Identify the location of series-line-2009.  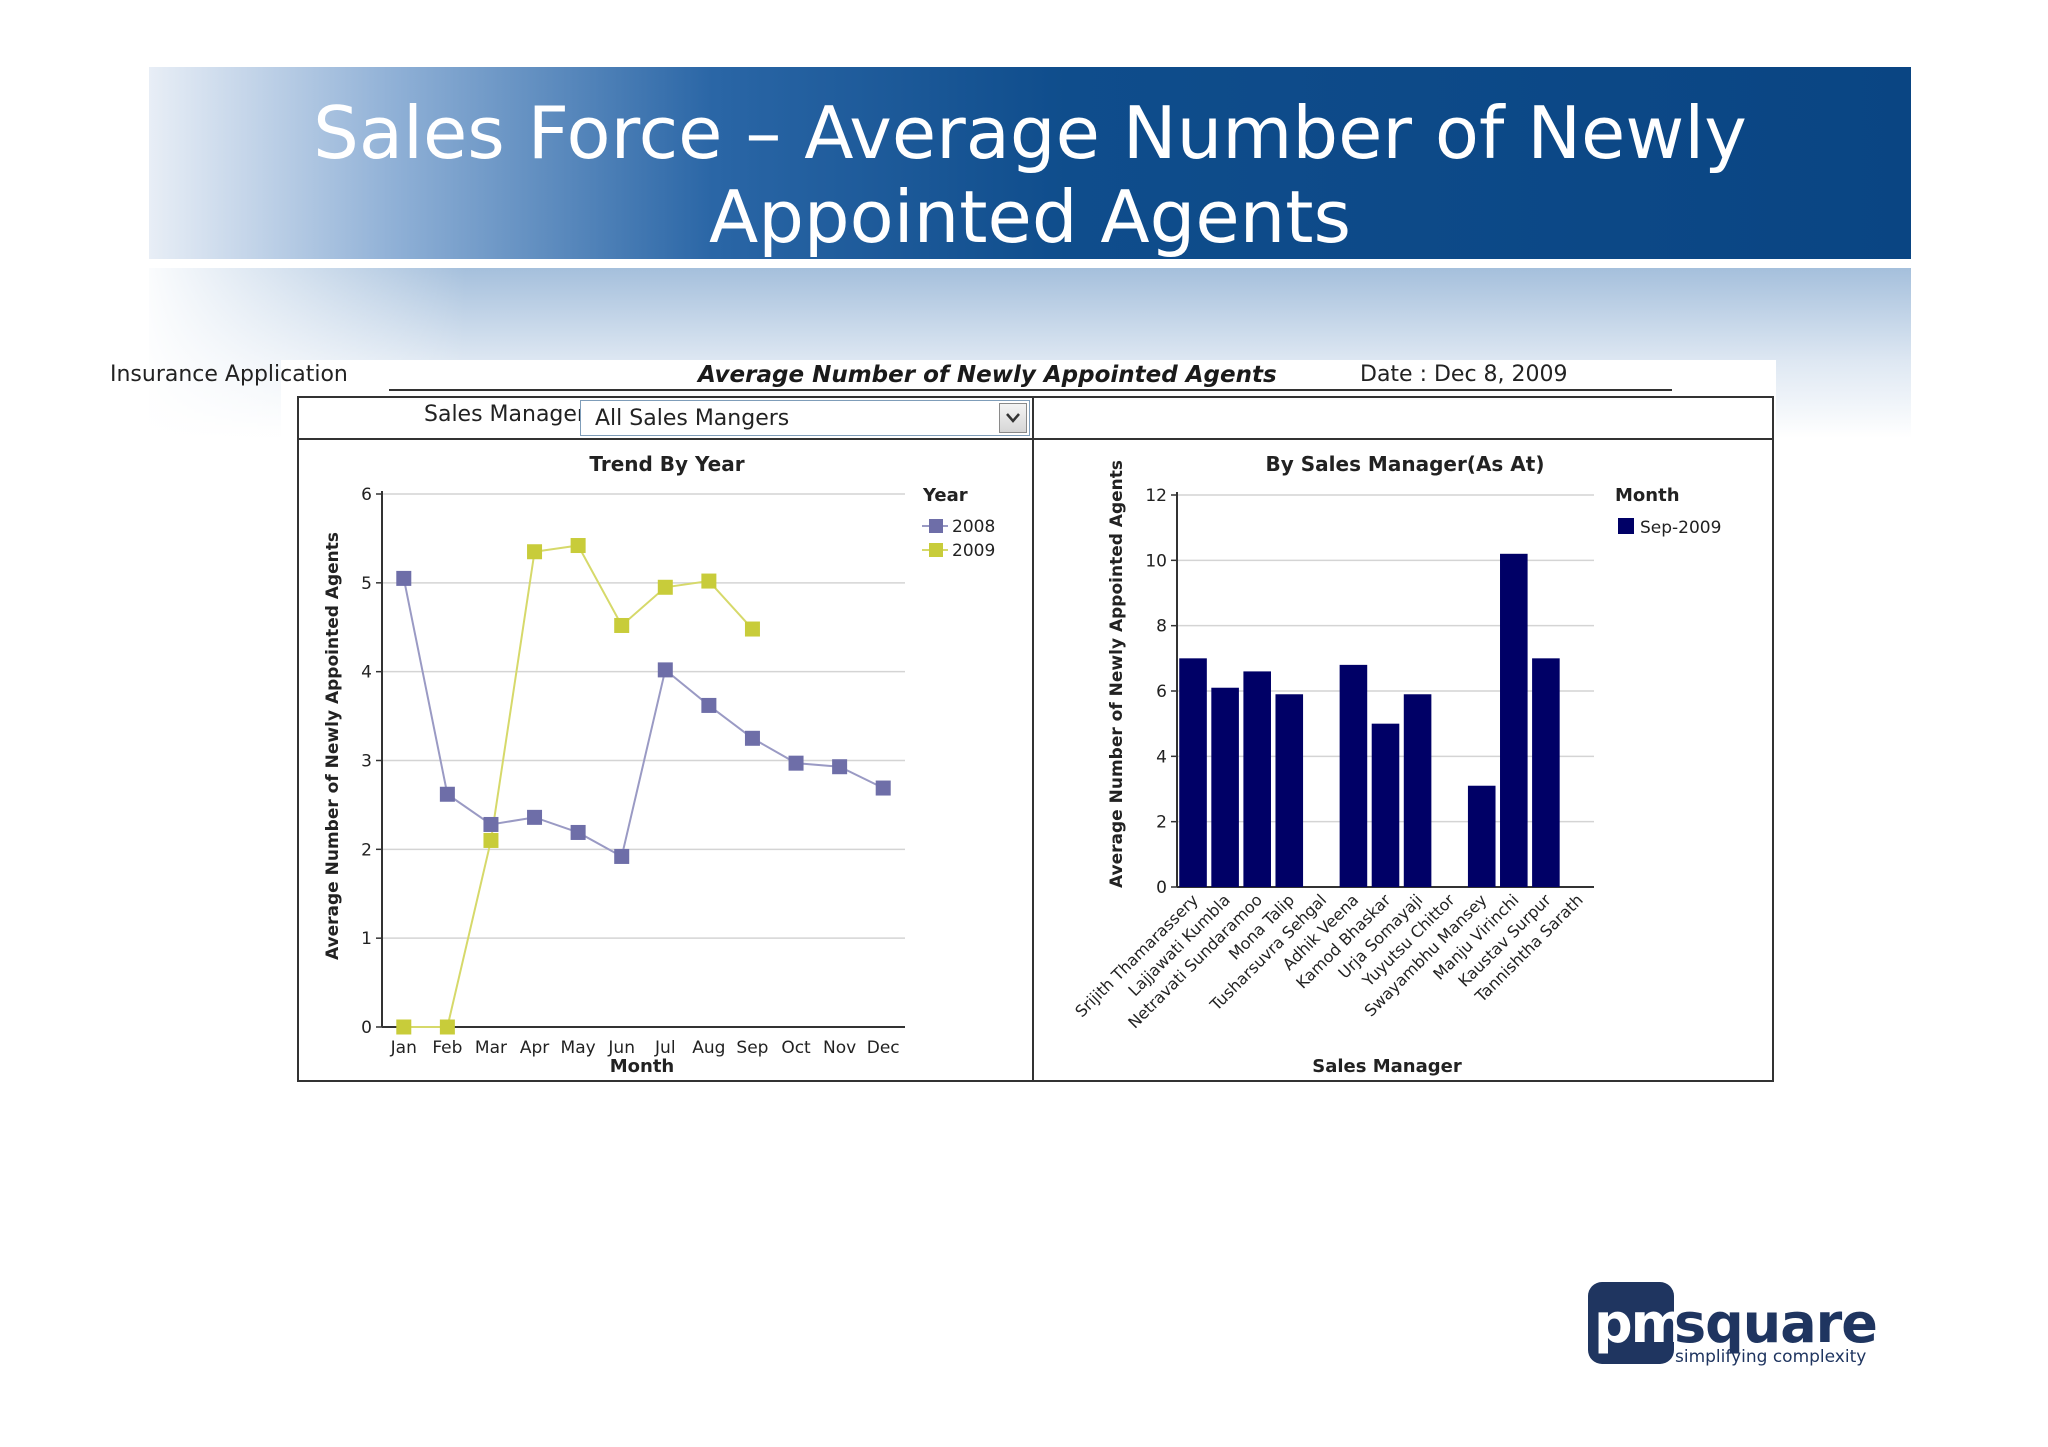
(578, 786).